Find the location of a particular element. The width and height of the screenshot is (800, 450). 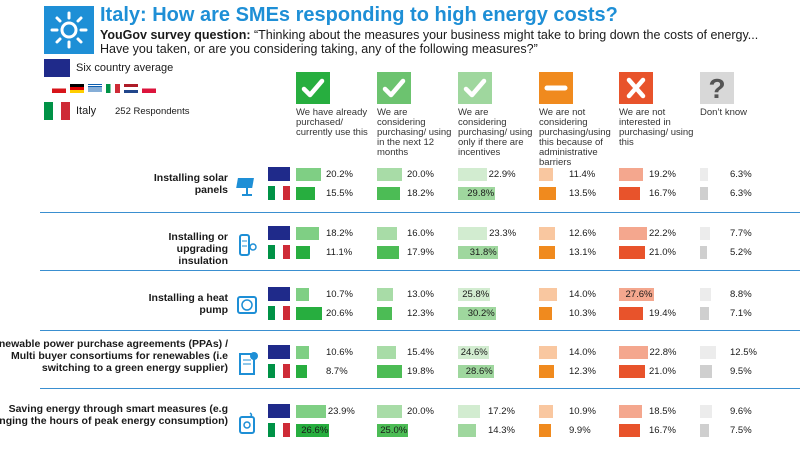

italy-value-label: 9.5% is located at coordinates (741, 371).